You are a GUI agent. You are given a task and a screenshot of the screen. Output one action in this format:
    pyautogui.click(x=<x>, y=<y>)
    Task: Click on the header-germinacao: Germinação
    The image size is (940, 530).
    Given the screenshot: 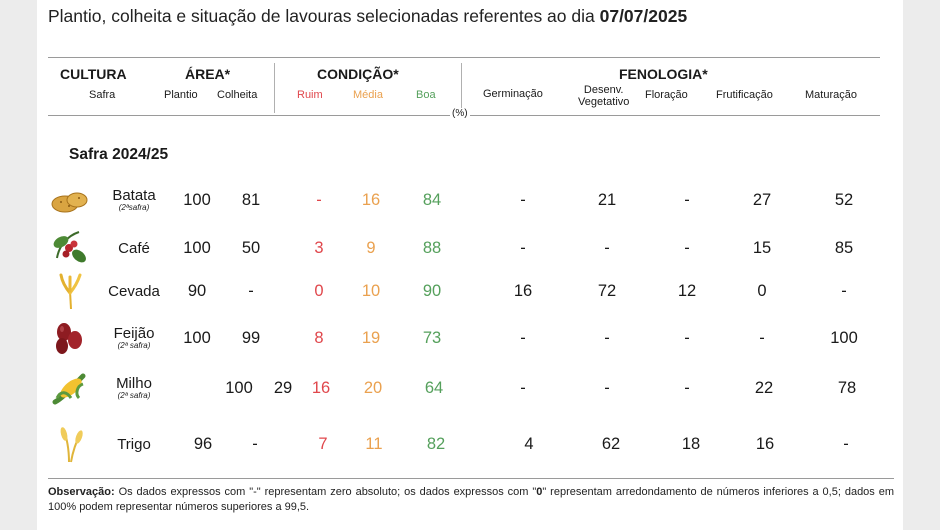 What is the action you would take?
    pyautogui.click(x=513, y=94)
    